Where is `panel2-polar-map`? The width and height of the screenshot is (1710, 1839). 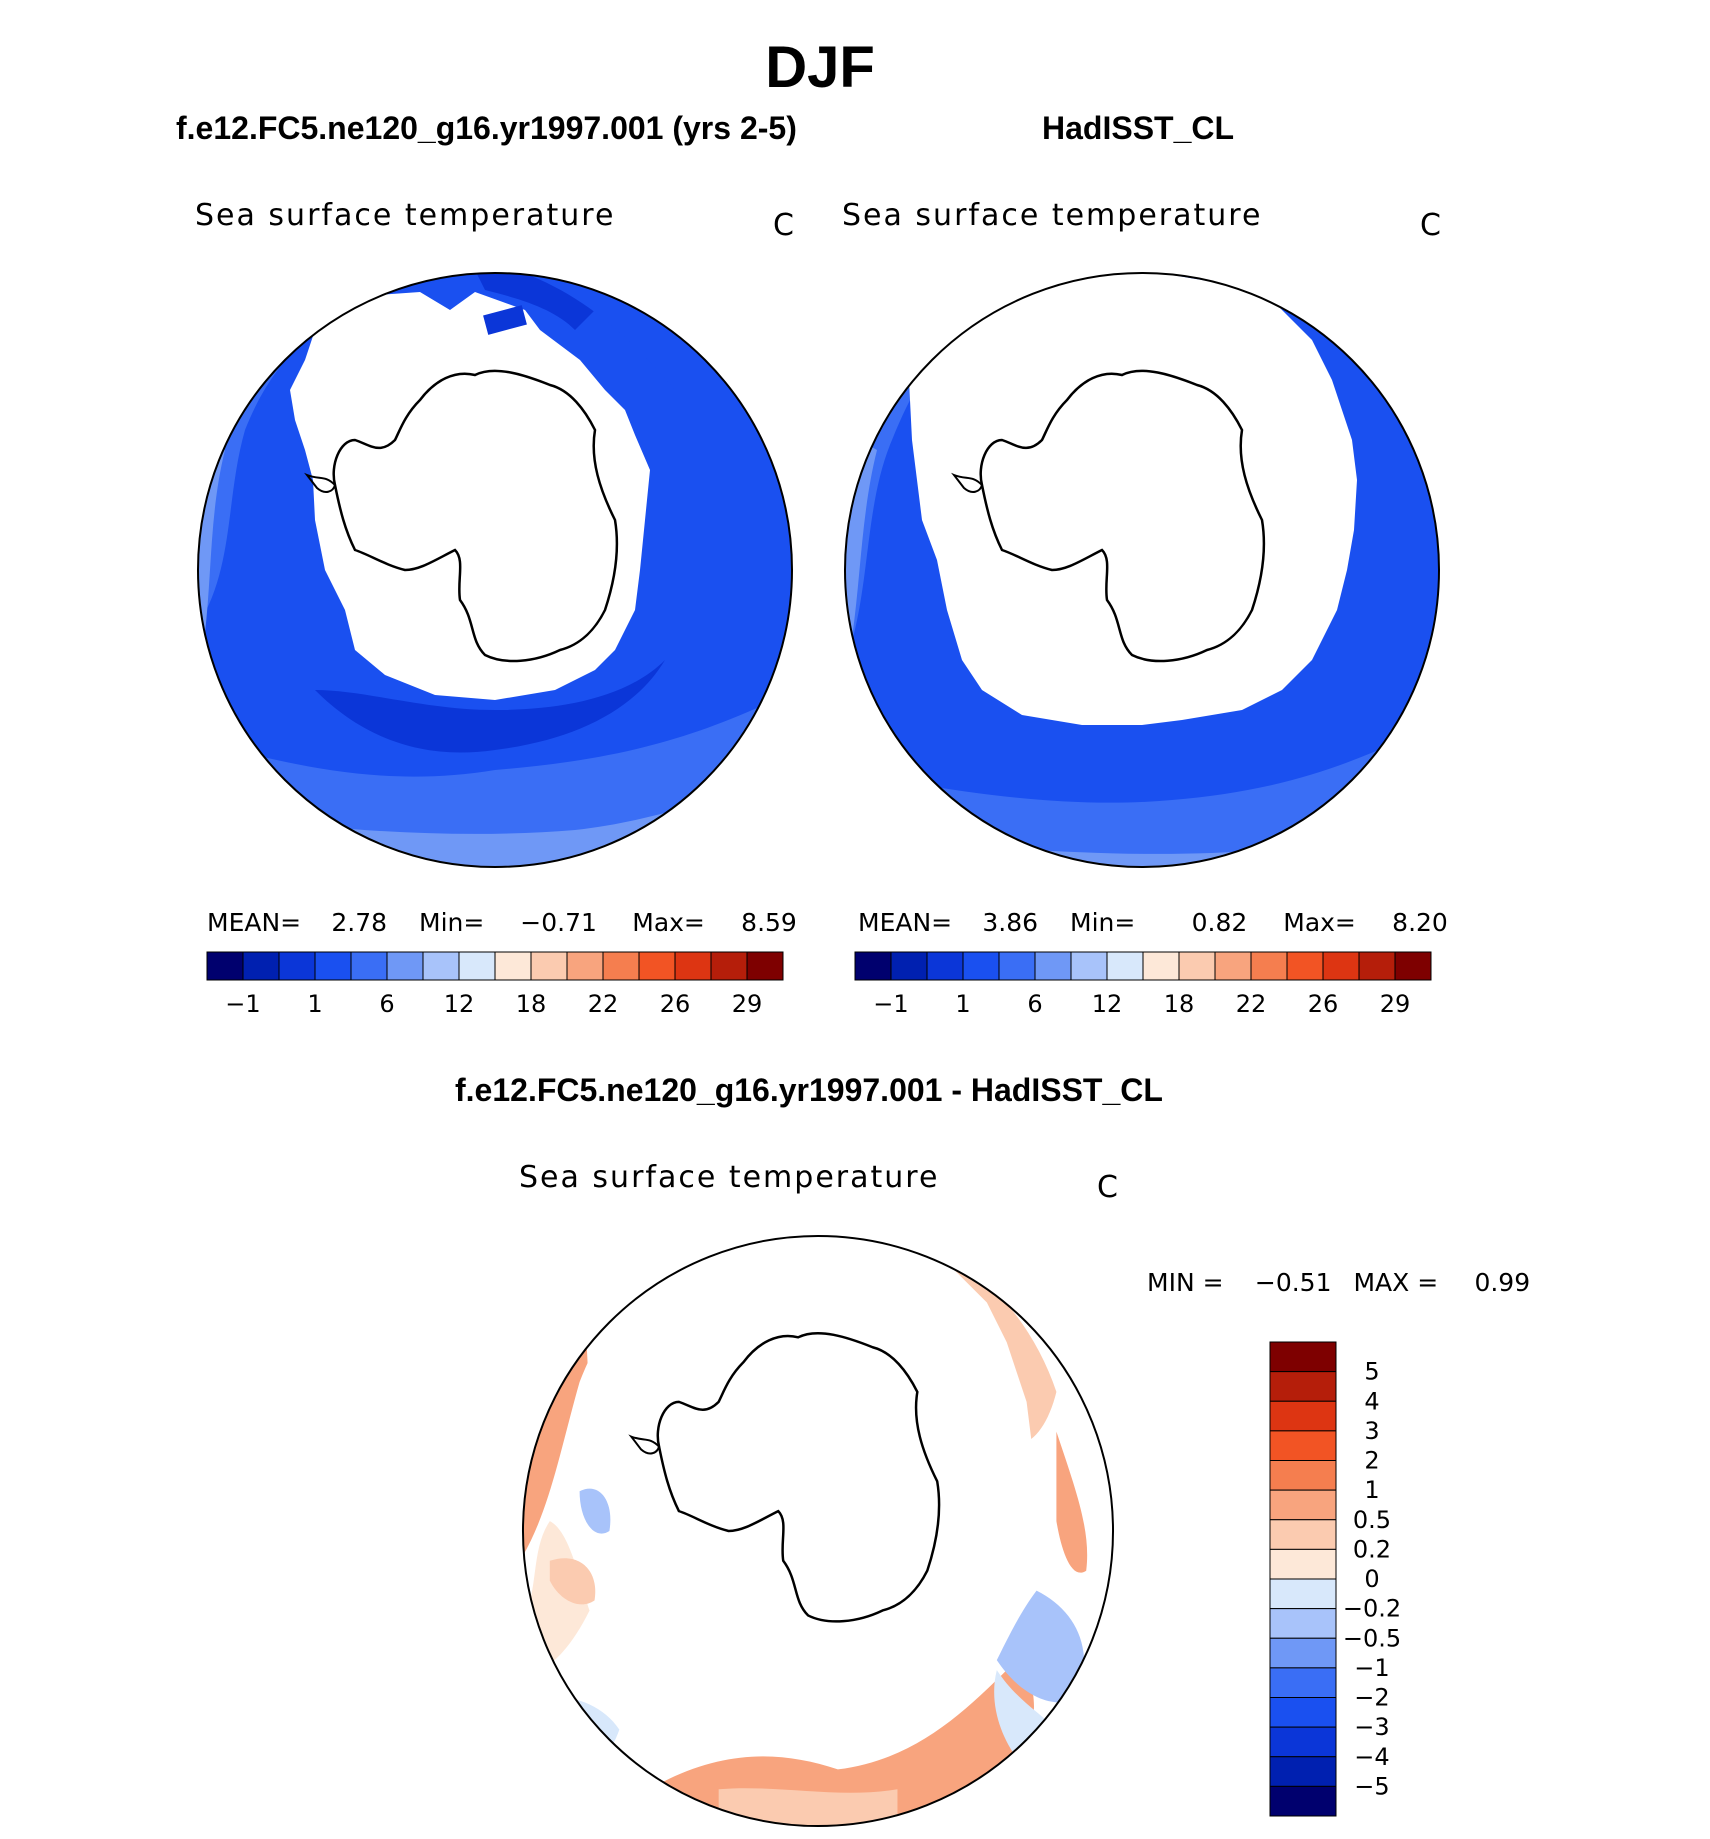
panel2-polar-map is located at coordinates (1142, 570).